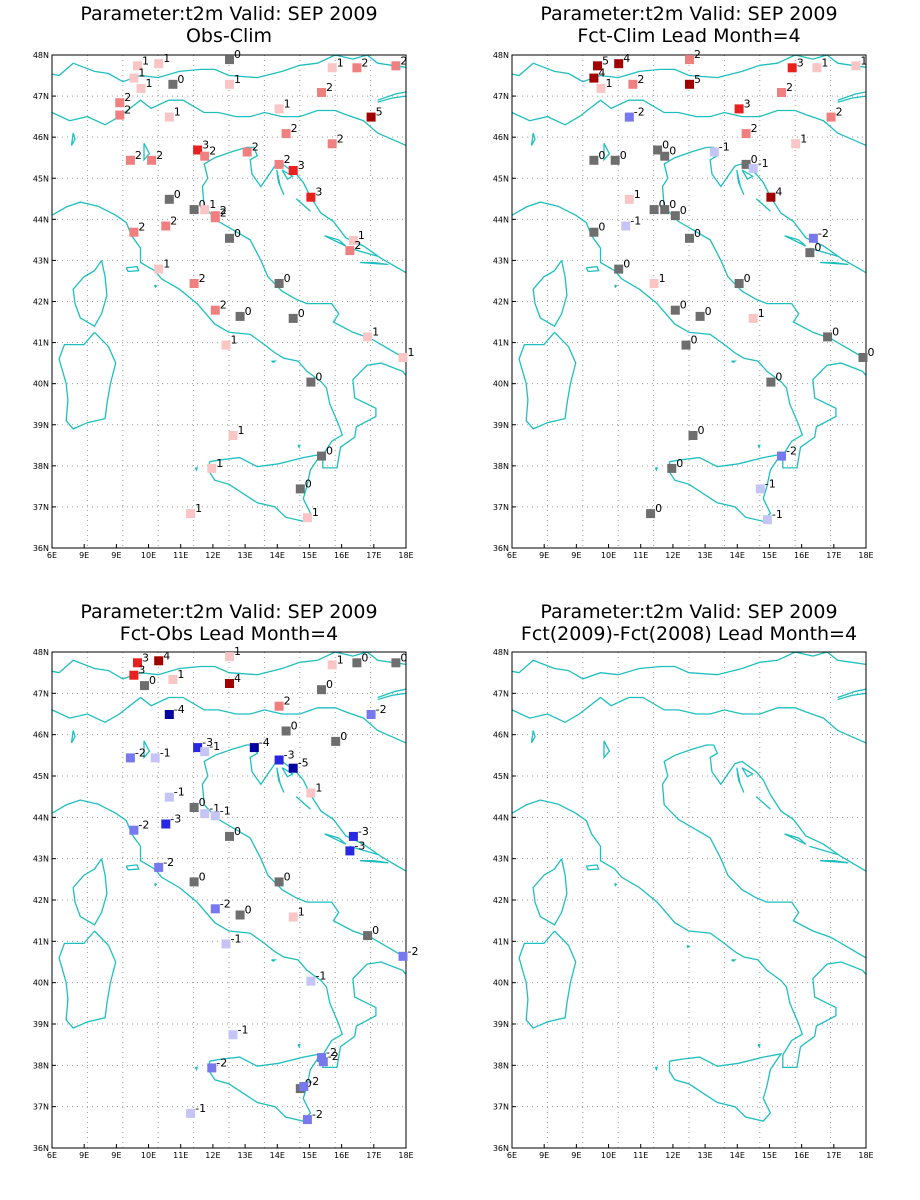 This screenshot has width=920, height=1200. What do you see at coordinates (373, 555) in the screenshot?
I see `lon-tick-label: 17E` at bounding box center [373, 555].